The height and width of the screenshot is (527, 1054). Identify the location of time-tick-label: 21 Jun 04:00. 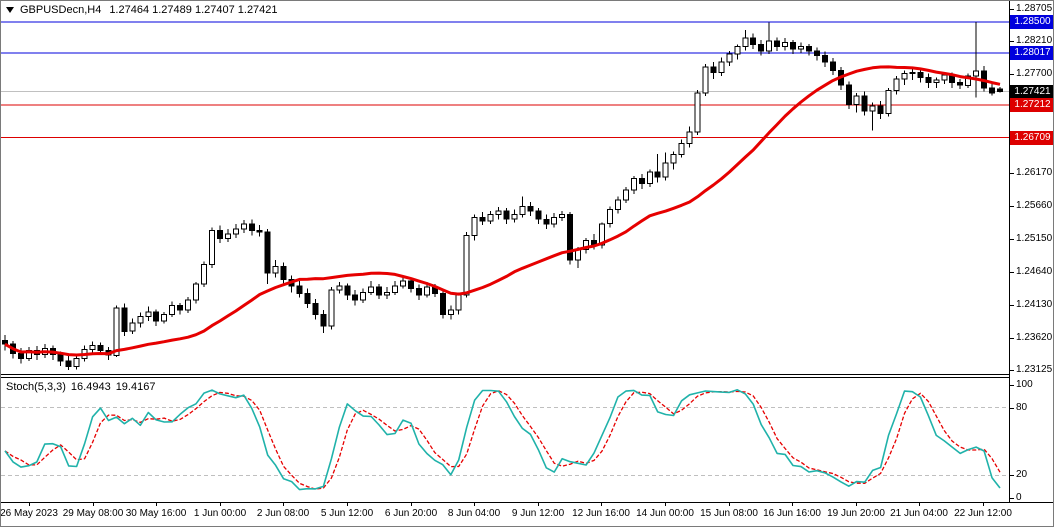
(919, 513).